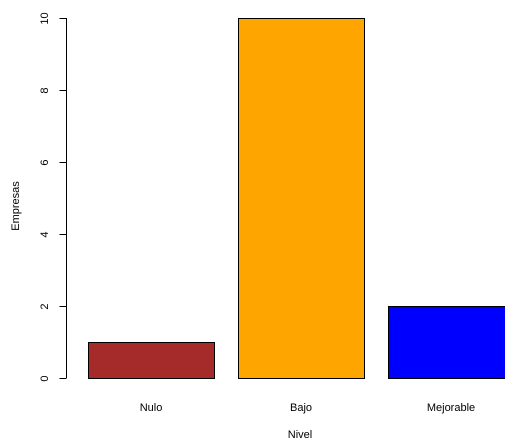 The width and height of the screenshot is (505, 442). Describe the element at coordinates (451, 408) in the screenshot. I see `x-tick-label-mejorable: Mejorable` at that location.